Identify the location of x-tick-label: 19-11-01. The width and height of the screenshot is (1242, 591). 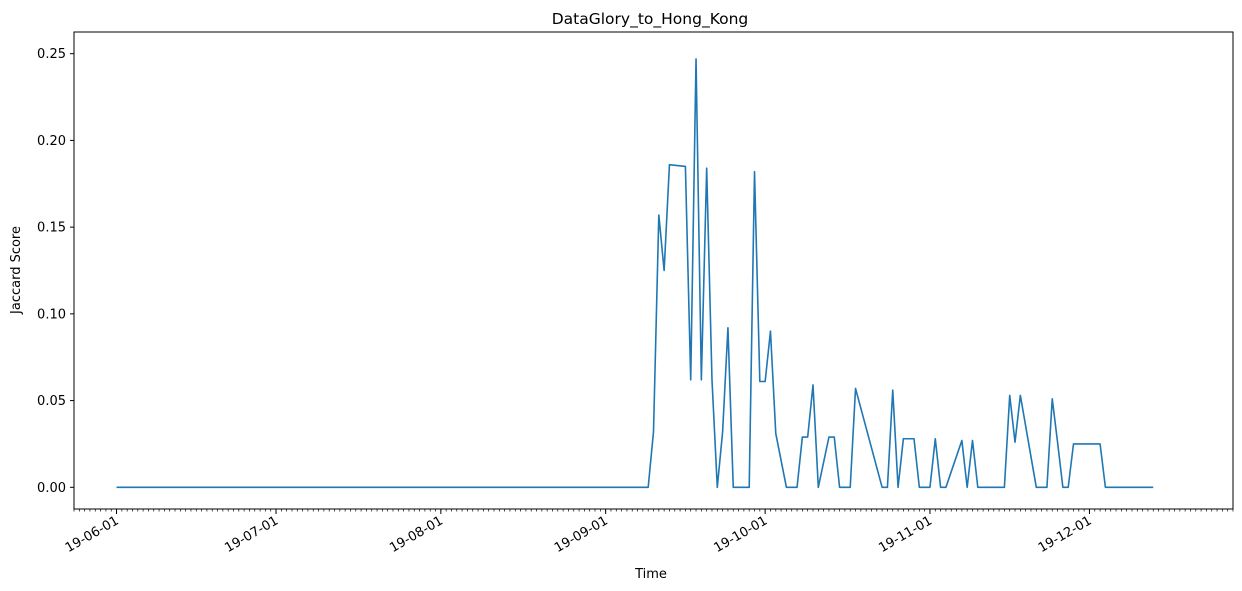
(905, 534).